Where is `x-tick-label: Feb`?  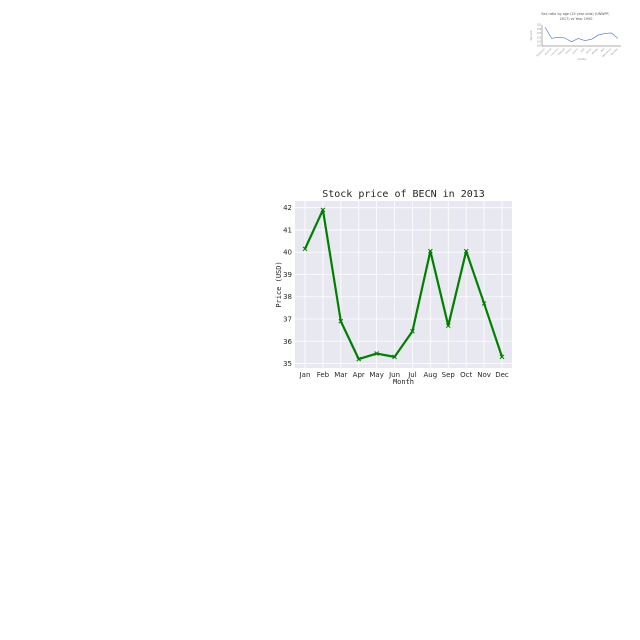
x-tick-label: Feb is located at coordinates (323, 375).